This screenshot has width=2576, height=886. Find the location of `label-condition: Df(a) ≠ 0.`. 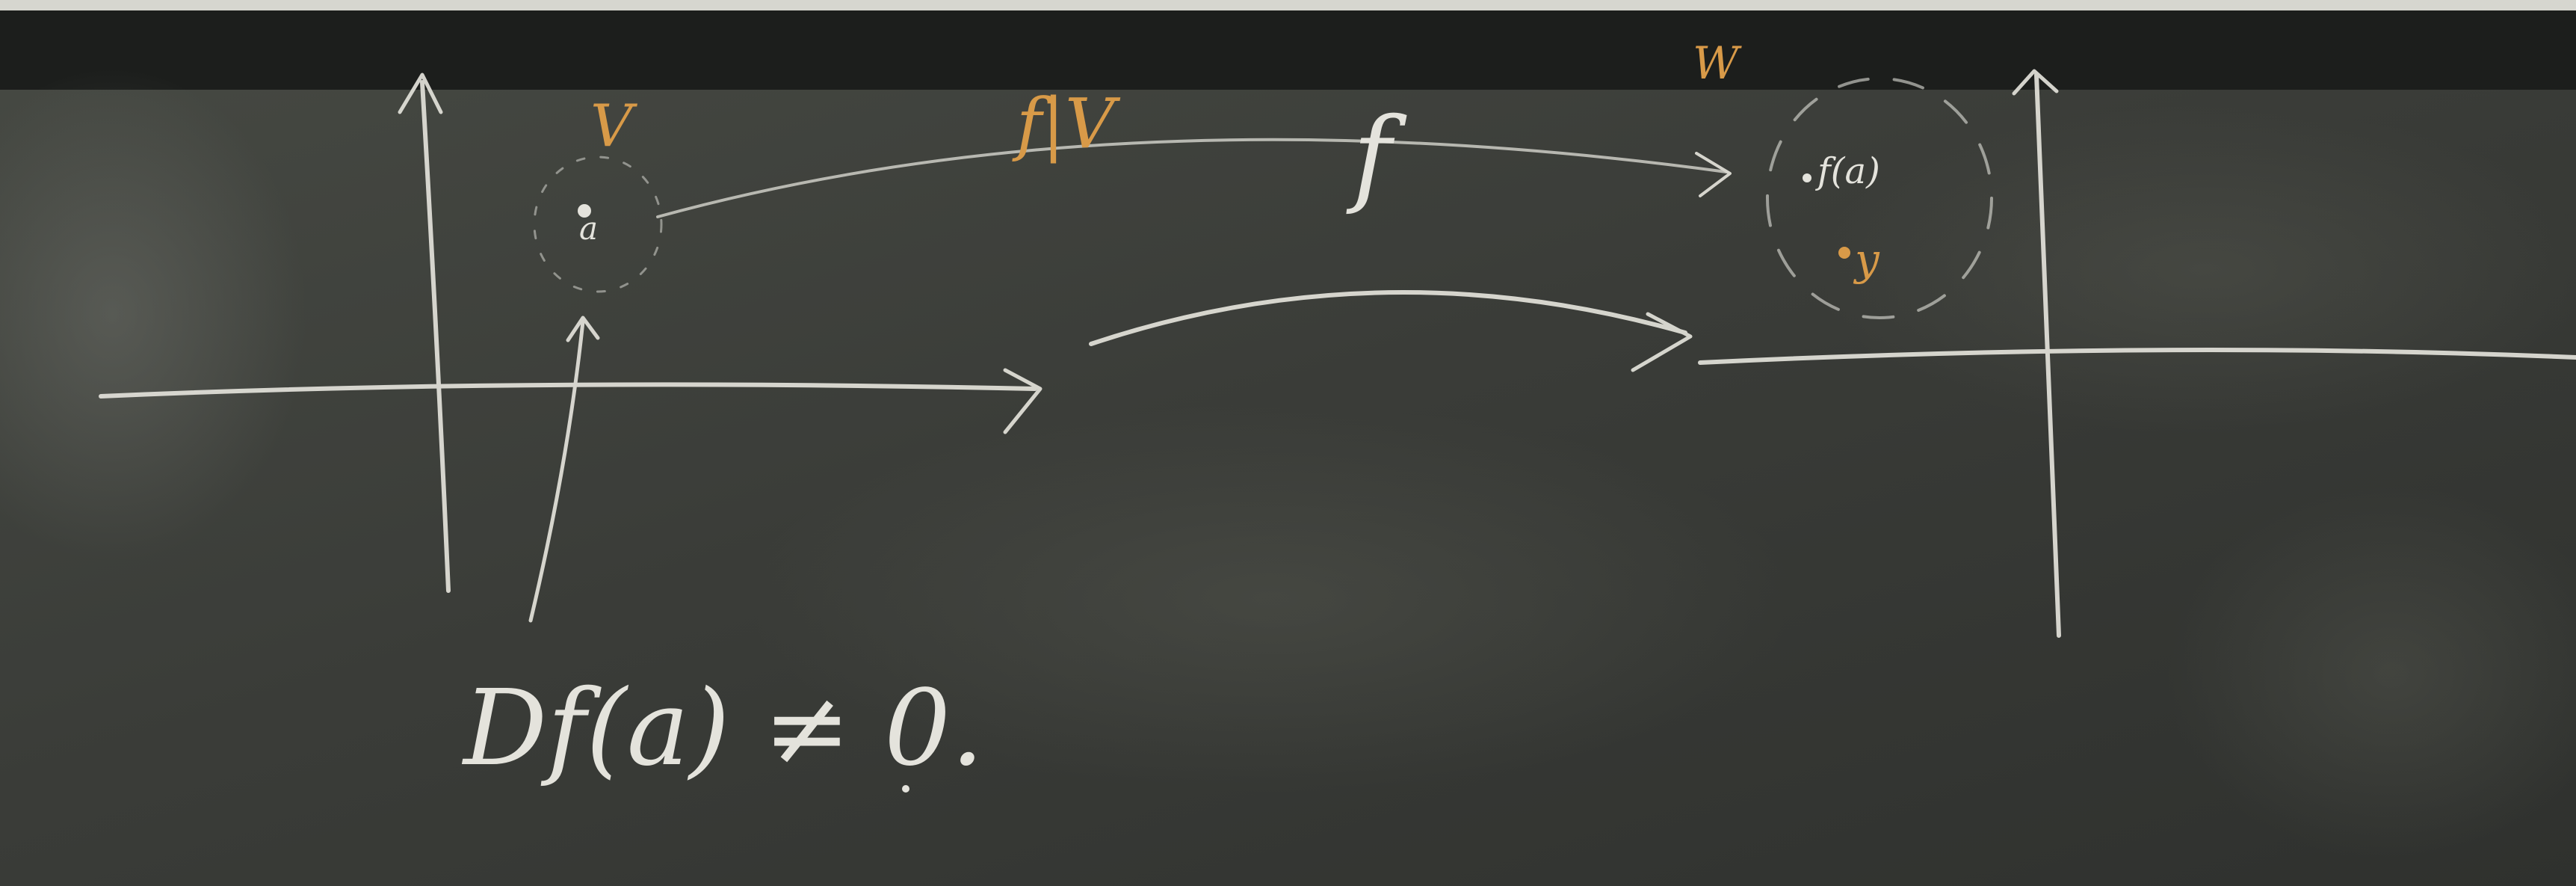

label-condition: Df(a) ≠ 0. is located at coordinates (724, 729).